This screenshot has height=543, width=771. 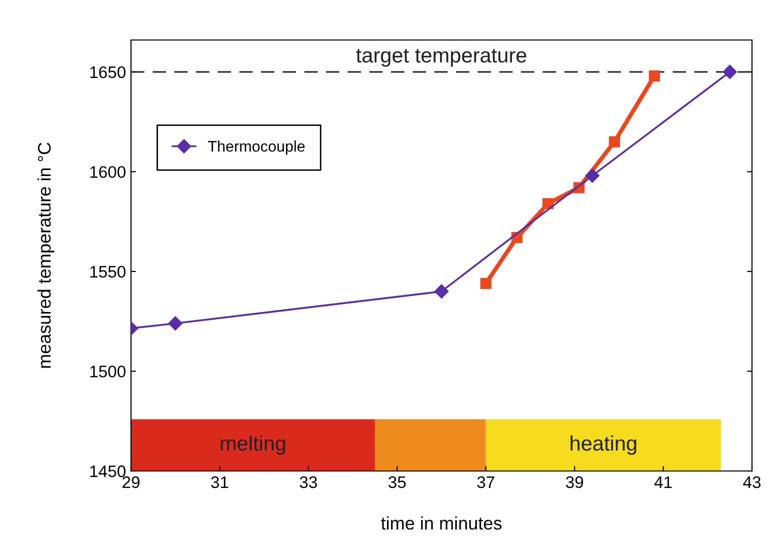 What do you see at coordinates (441, 523) in the screenshot?
I see `x-axis-title: time in minutes` at bounding box center [441, 523].